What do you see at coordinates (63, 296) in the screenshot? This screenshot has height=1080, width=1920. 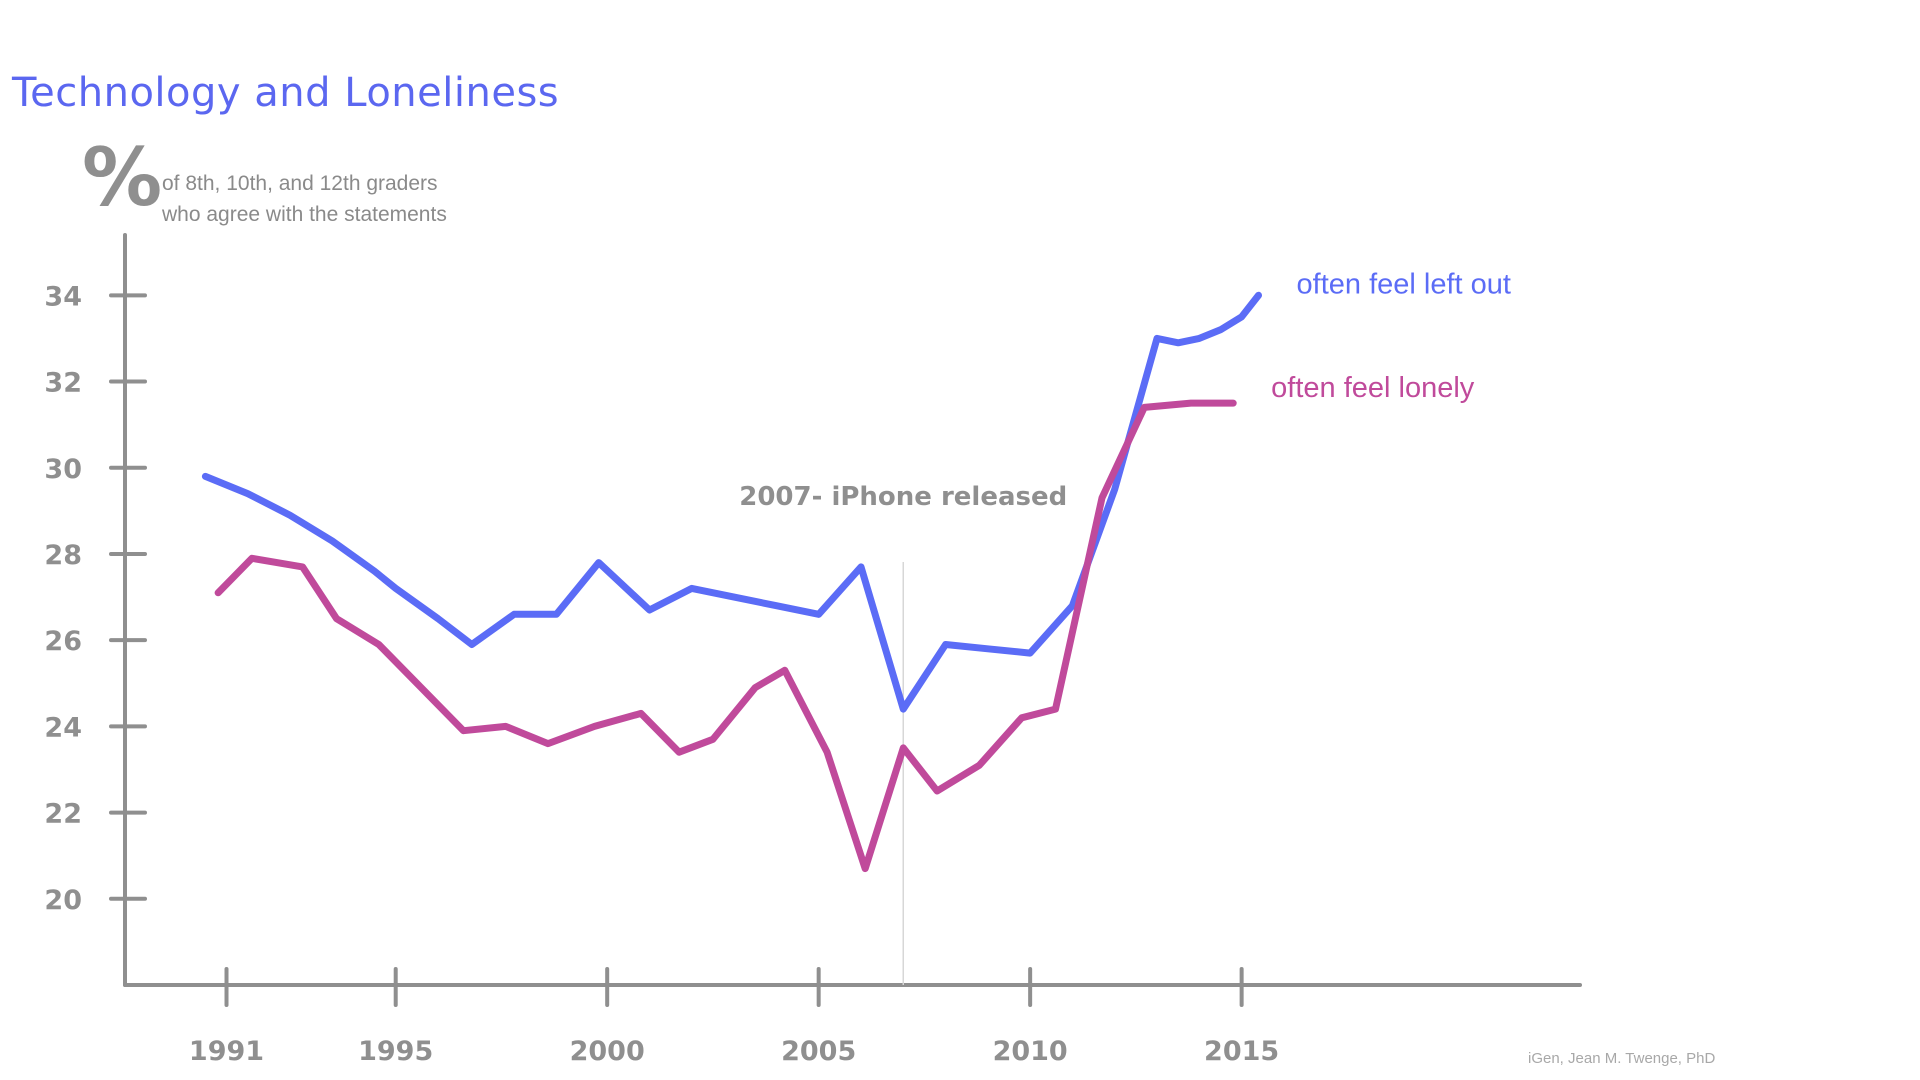 I see `y-tick-label: 34` at bounding box center [63, 296].